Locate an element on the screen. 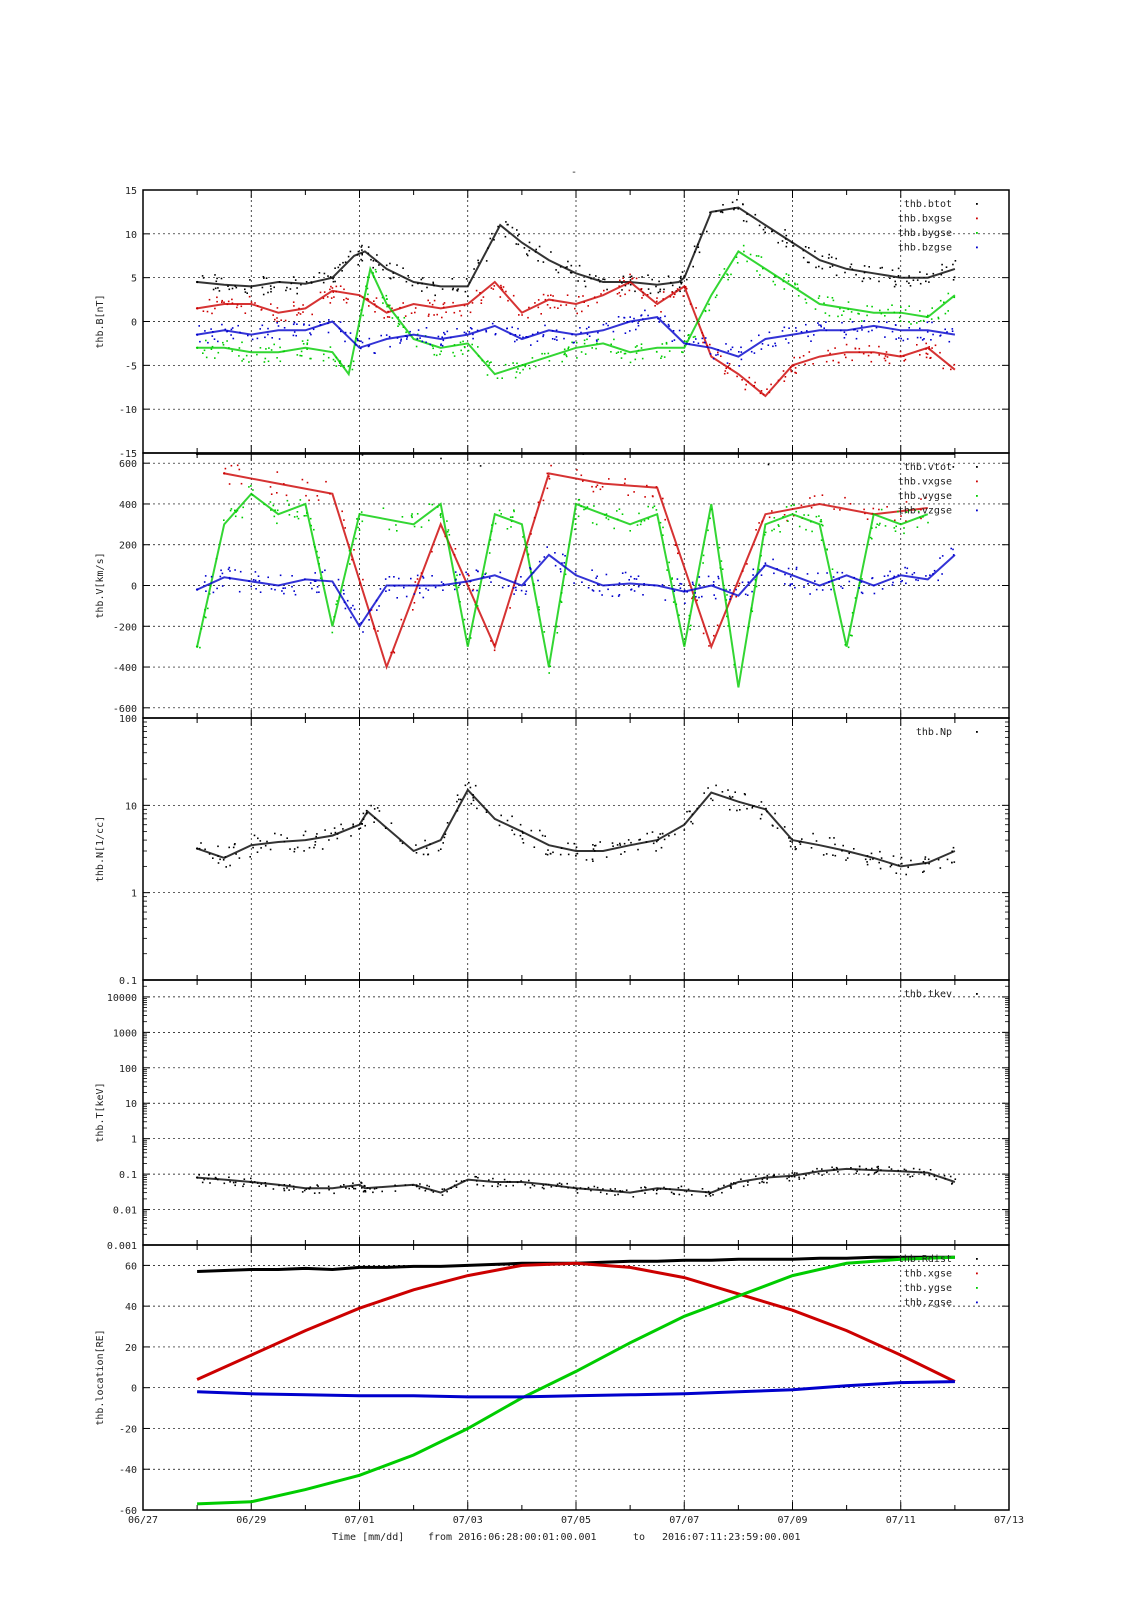 This screenshot has width=1131, height=1600. legend-label: thb.btot is located at coordinates (928, 204).